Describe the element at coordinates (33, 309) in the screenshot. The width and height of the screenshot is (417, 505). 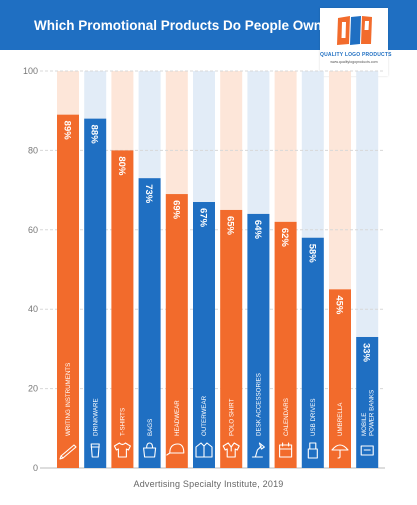
I see `y-tick-label: 40` at that location.